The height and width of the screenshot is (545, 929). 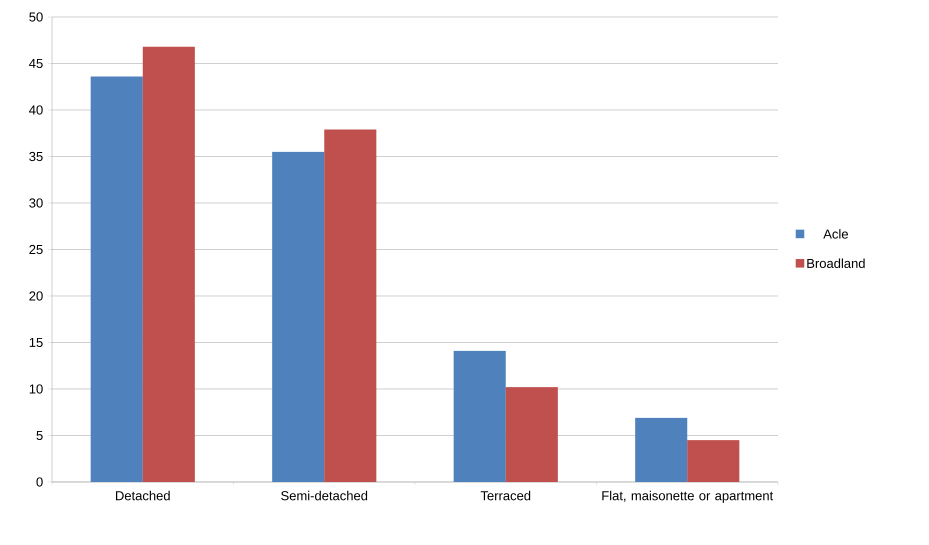 I want to click on y-tick-label: 45, so click(x=36, y=63).